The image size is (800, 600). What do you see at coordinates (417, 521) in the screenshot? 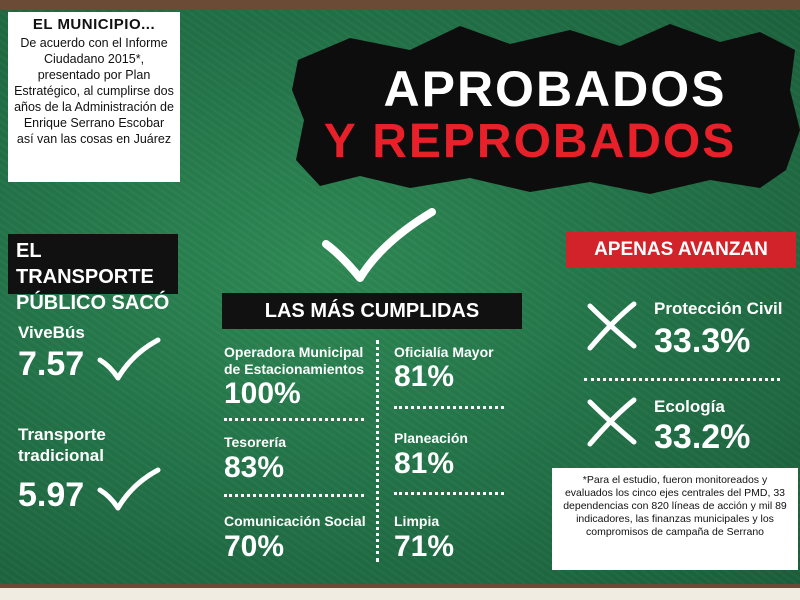
I see `limpia-label: Limpia` at bounding box center [417, 521].